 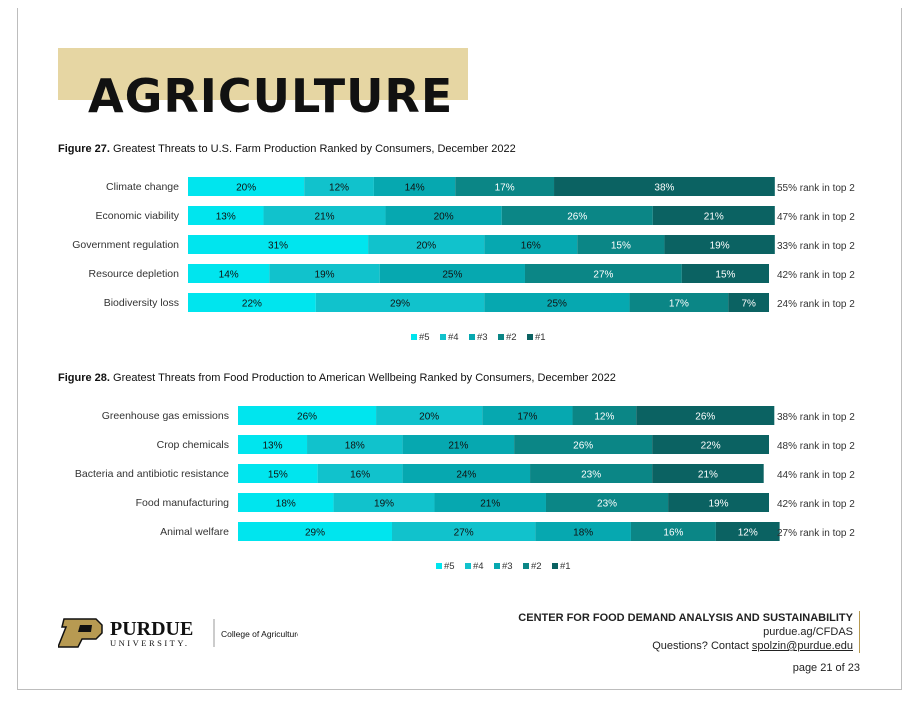 What do you see at coordinates (802, 646) in the screenshot?
I see `contact-email-link: spolzin@purdue.edu` at bounding box center [802, 646].